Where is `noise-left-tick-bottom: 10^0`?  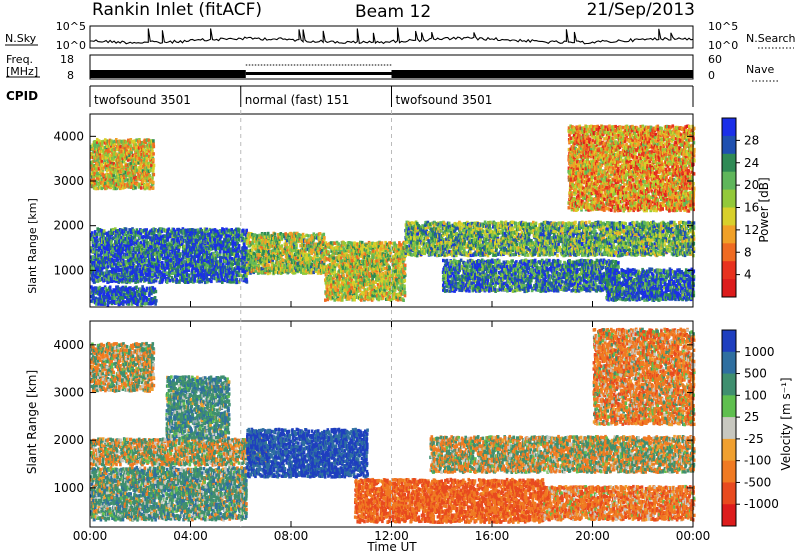
noise-left-tick-bottom: 10^0 is located at coordinates (71, 45).